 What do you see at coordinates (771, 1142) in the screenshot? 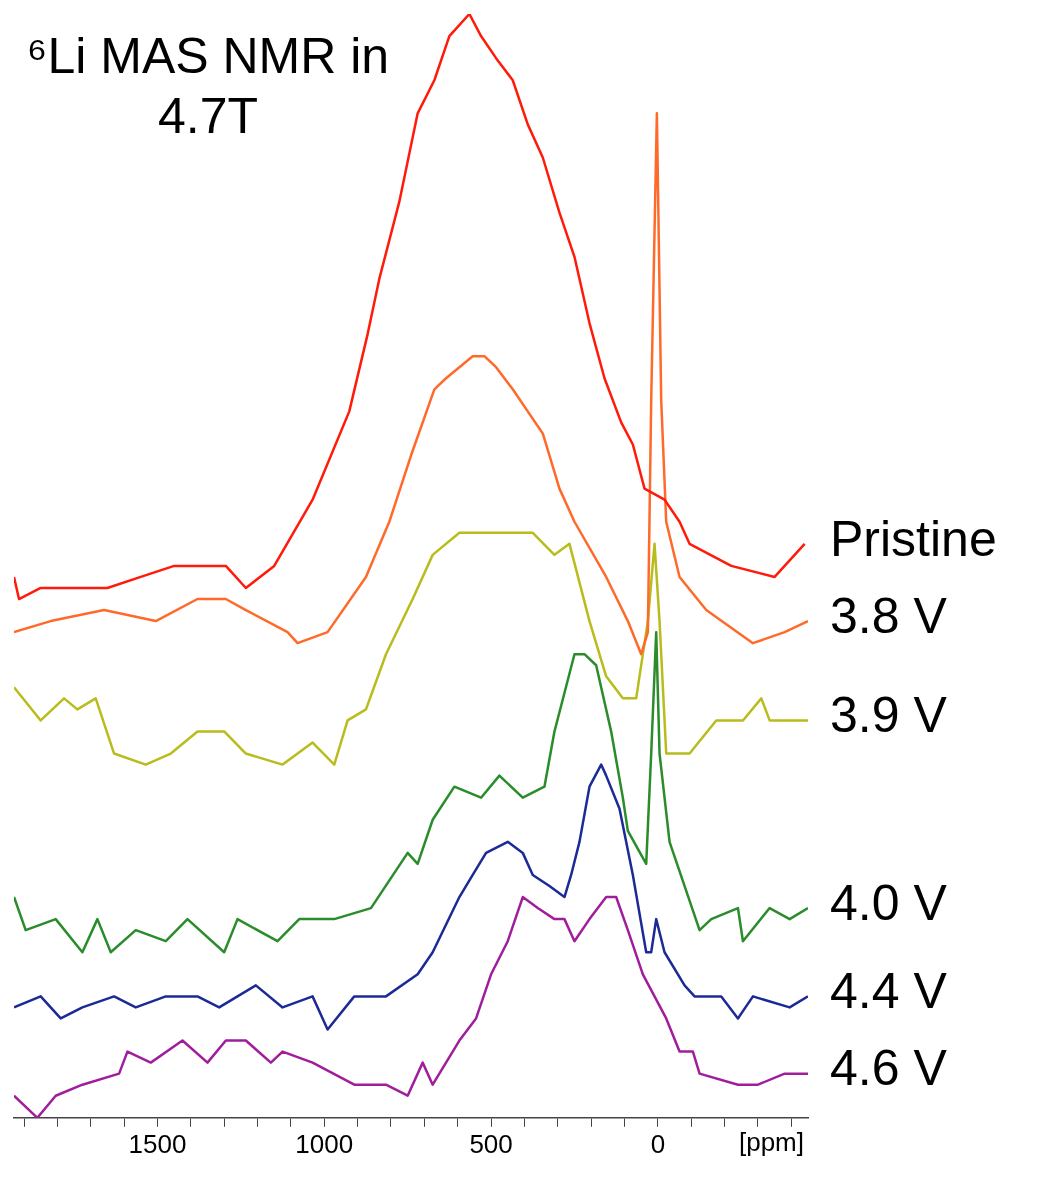
I see `x-axis-title: [ppm]` at bounding box center [771, 1142].